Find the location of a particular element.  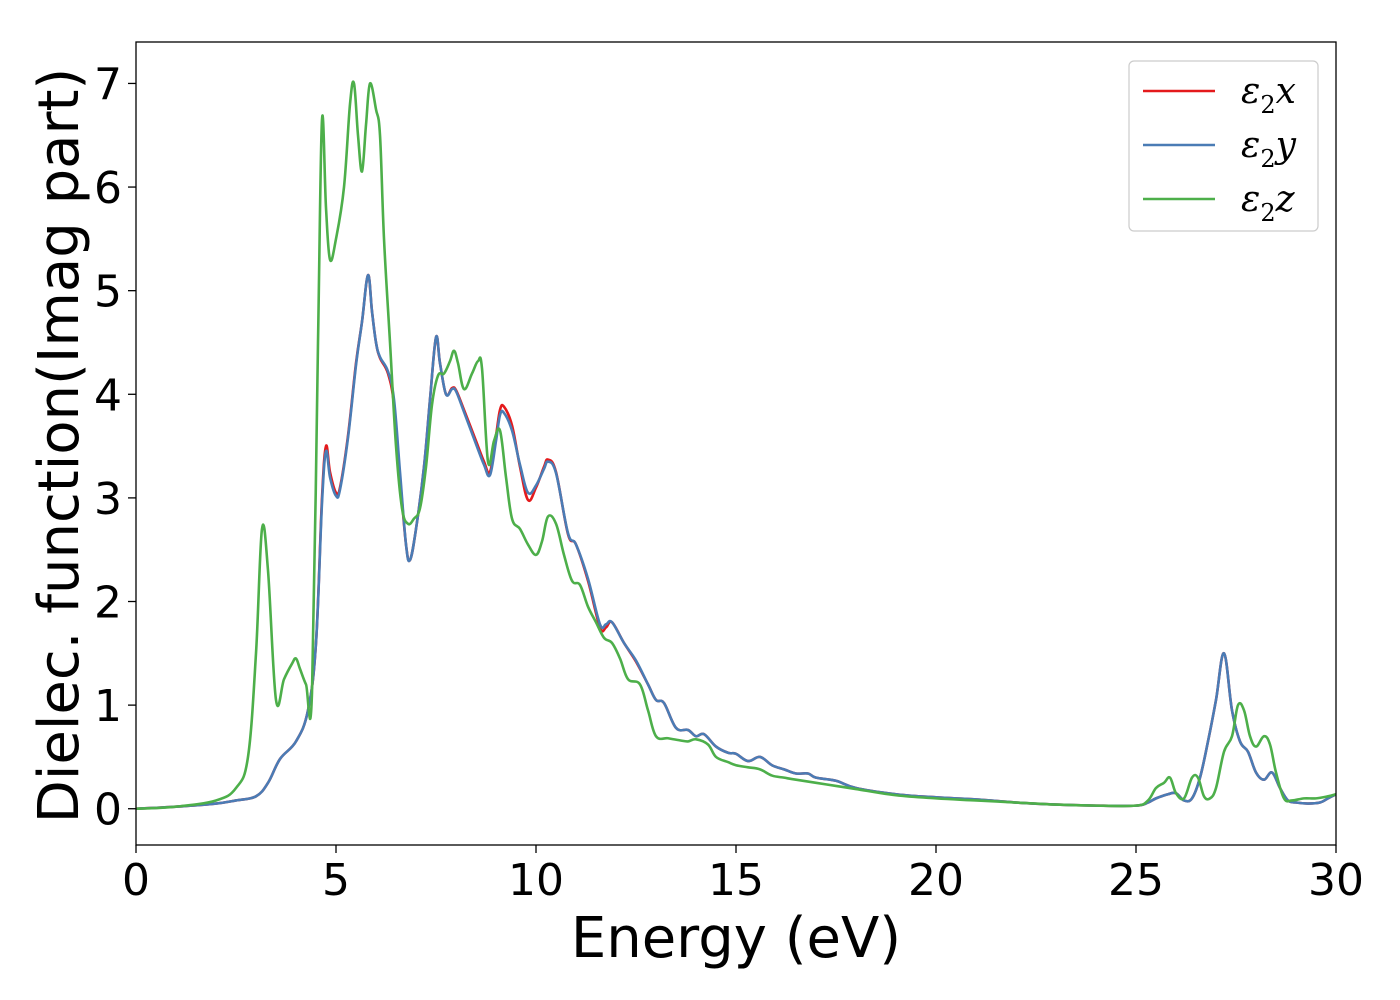

y-tick-label: 3 is located at coordinates (108, 499).